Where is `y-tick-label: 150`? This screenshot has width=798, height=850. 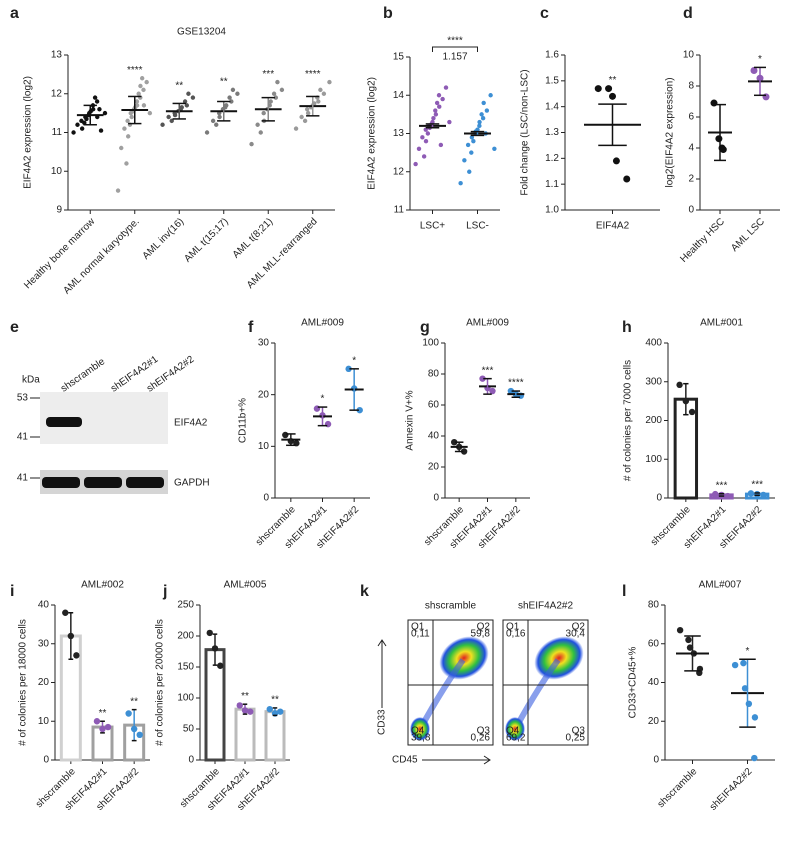
y-tick-label: 150 is located at coordinates (185, 667).